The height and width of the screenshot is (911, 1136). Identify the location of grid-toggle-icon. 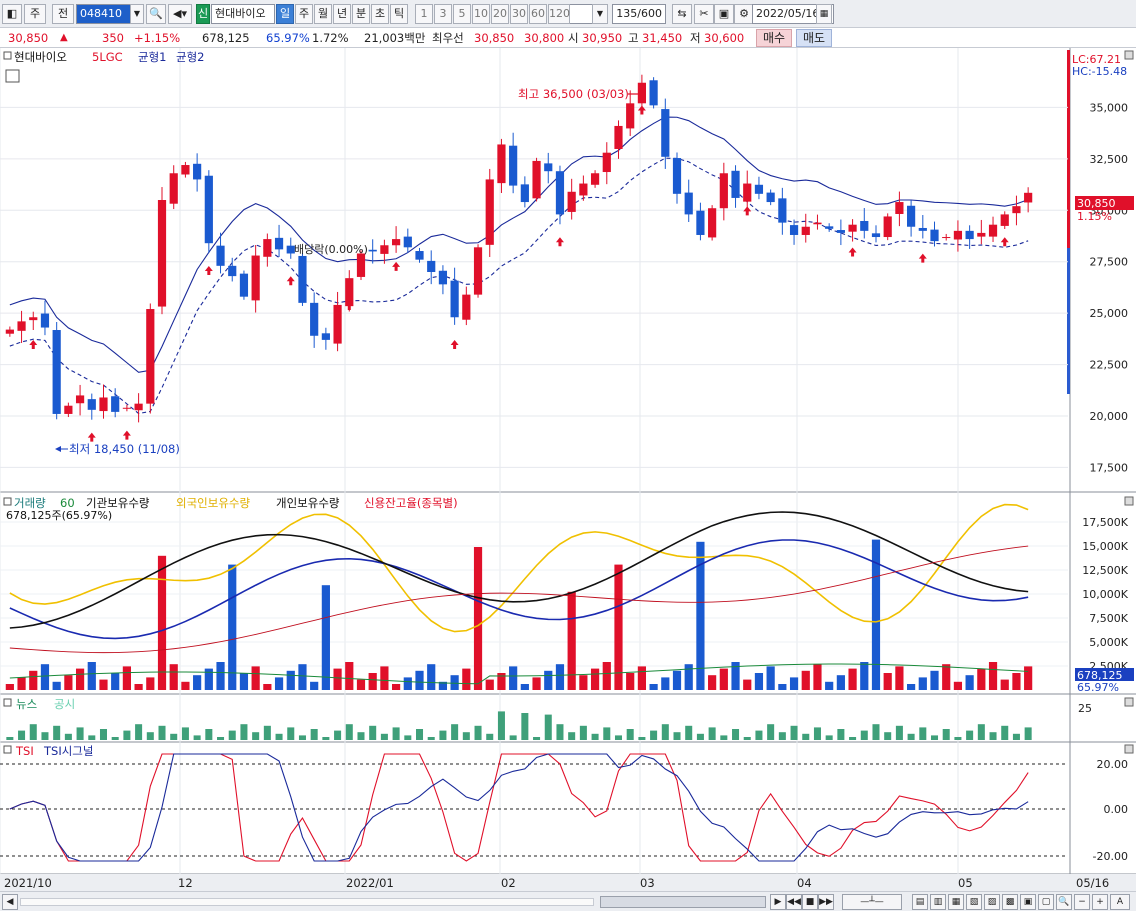
(12, 76).